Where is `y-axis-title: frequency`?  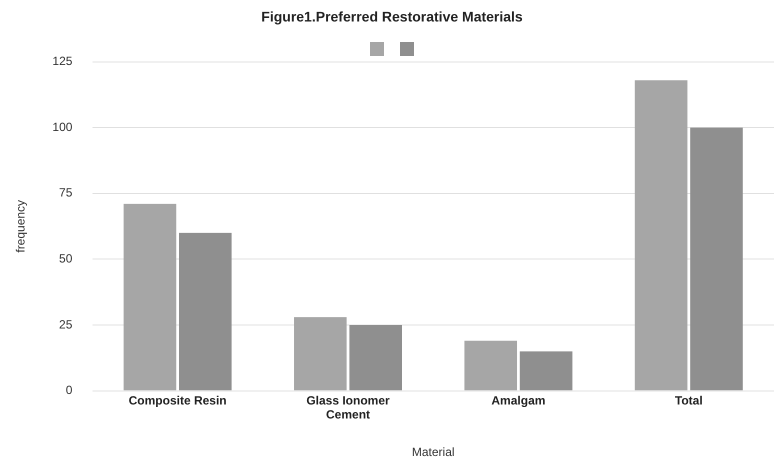 y-axis-title: frequency is located at coordinates (21, 226).